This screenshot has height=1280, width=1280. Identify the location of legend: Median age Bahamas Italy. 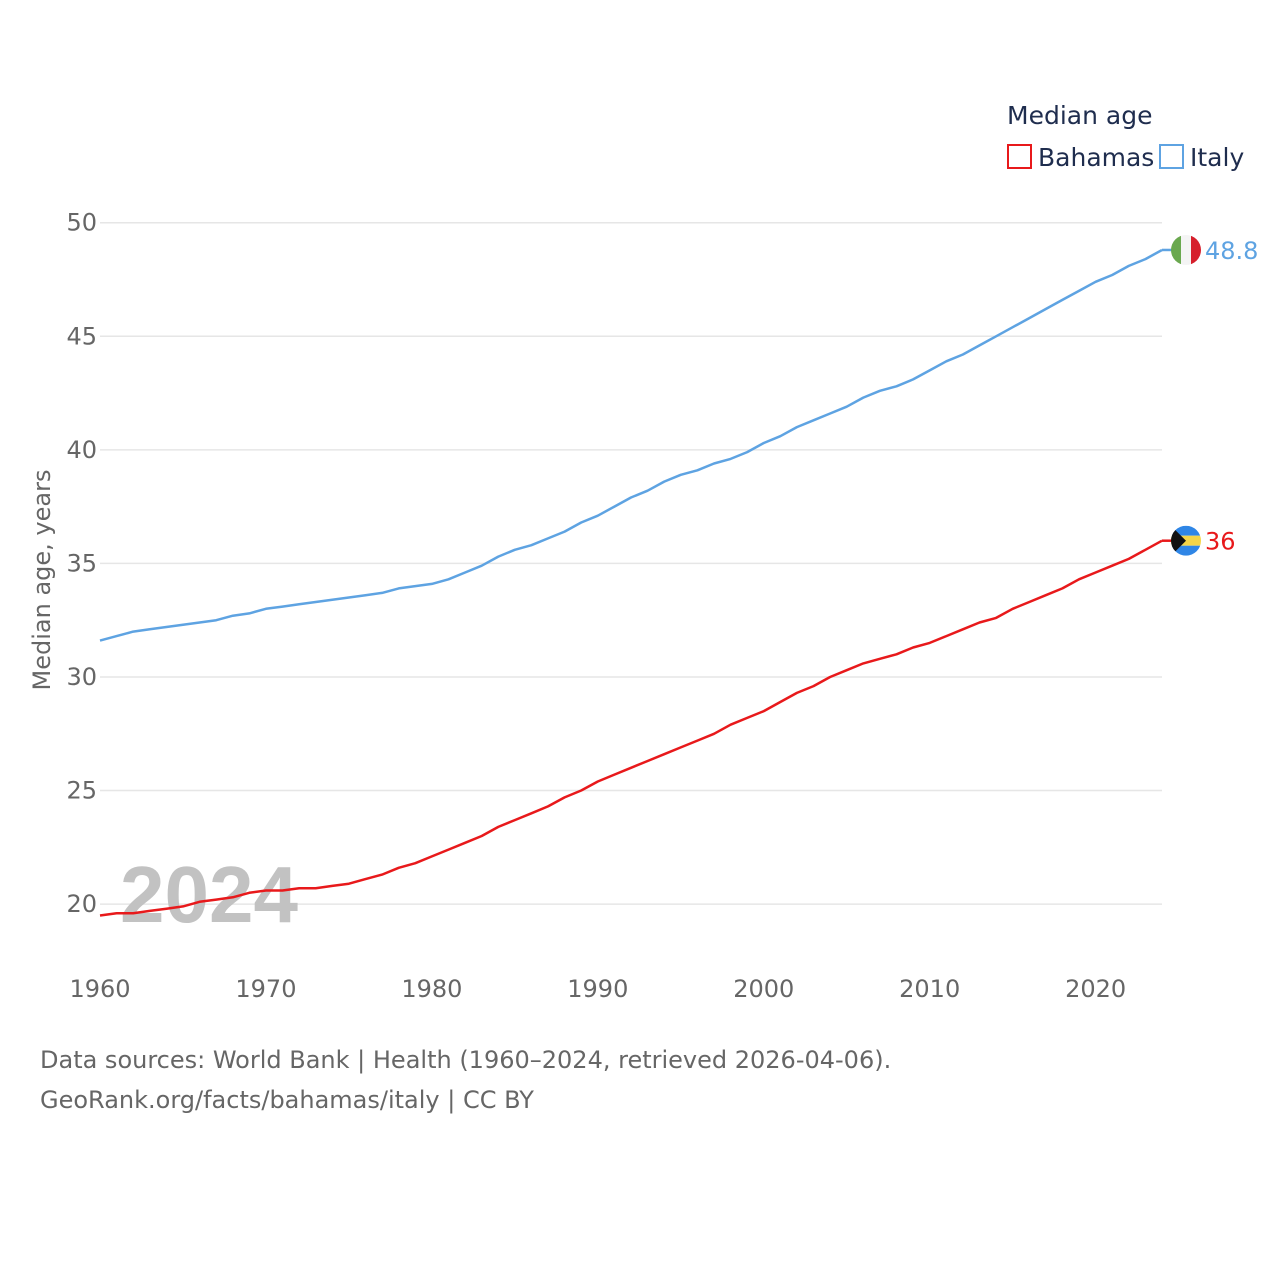
(1125, 136).